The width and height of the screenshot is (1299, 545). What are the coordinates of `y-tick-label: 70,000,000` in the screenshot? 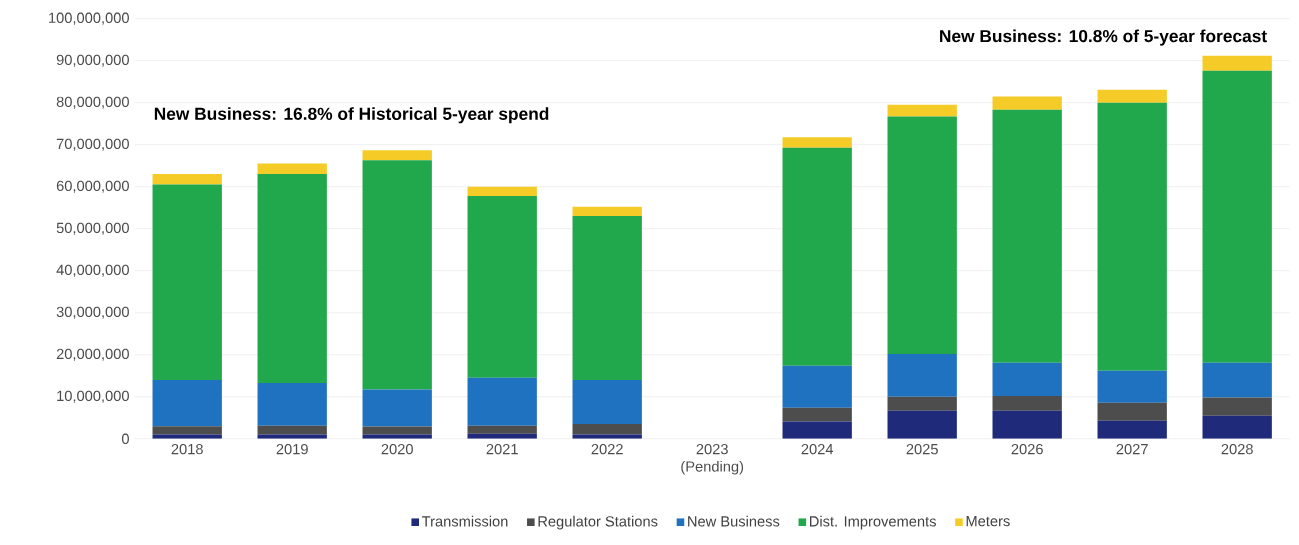 It's located at (92, 144).